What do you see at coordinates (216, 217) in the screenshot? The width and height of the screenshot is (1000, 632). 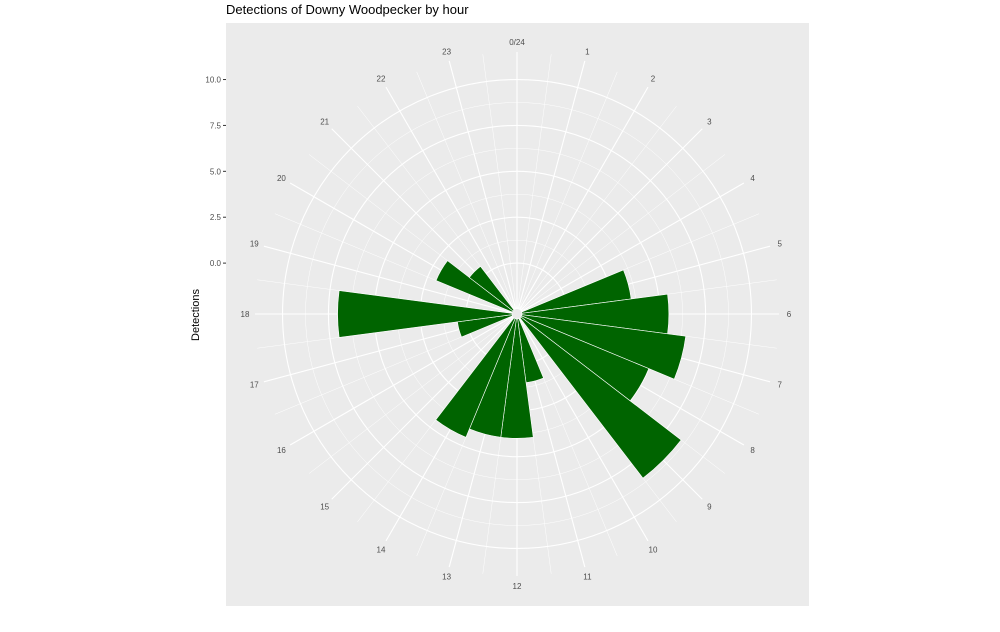 I see `y-tick-label: 2.5` at bounding box center [216, 217].